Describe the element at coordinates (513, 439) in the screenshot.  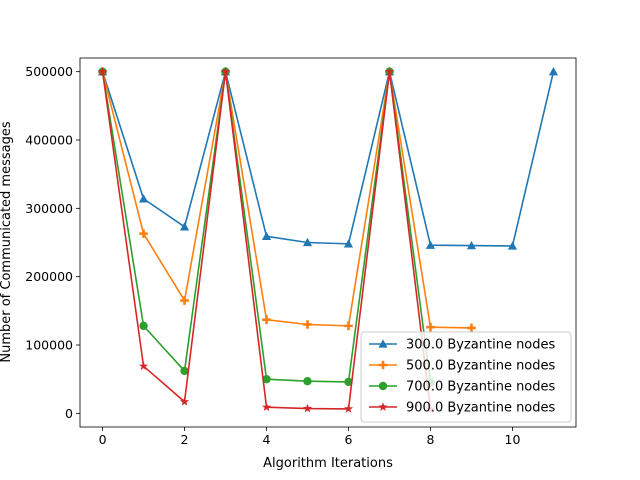
I see `x-tick-label: 10` at that location.